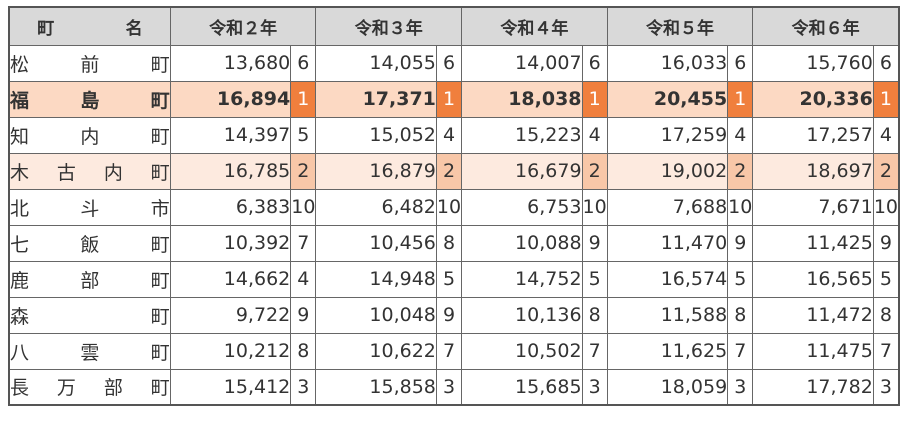  What do you see at coordinates (813, 207) in the screenshot?
I see `population-cell: 7,671` at bounding box center [813, 207].